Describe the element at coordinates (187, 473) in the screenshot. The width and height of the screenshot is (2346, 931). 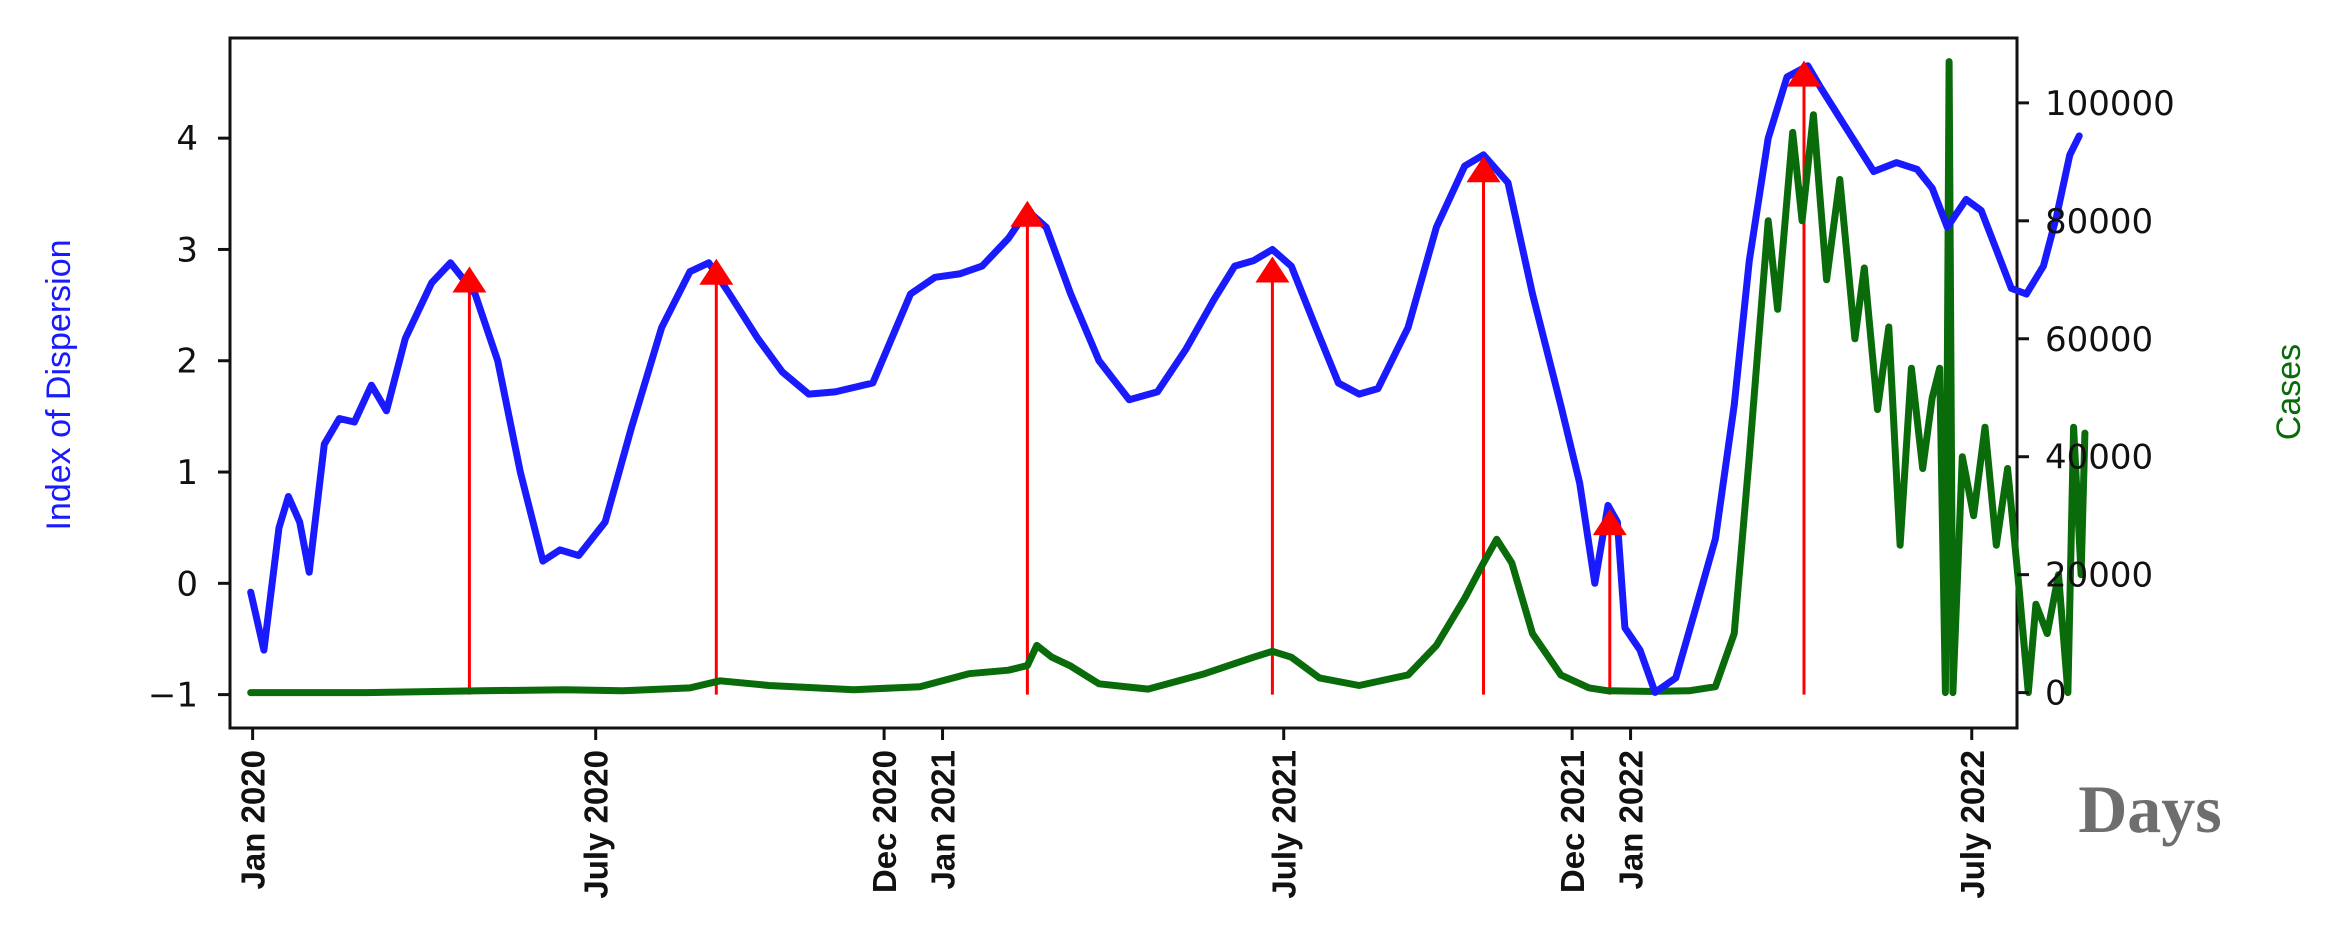
I see `y-tick-label: 1` at that location.